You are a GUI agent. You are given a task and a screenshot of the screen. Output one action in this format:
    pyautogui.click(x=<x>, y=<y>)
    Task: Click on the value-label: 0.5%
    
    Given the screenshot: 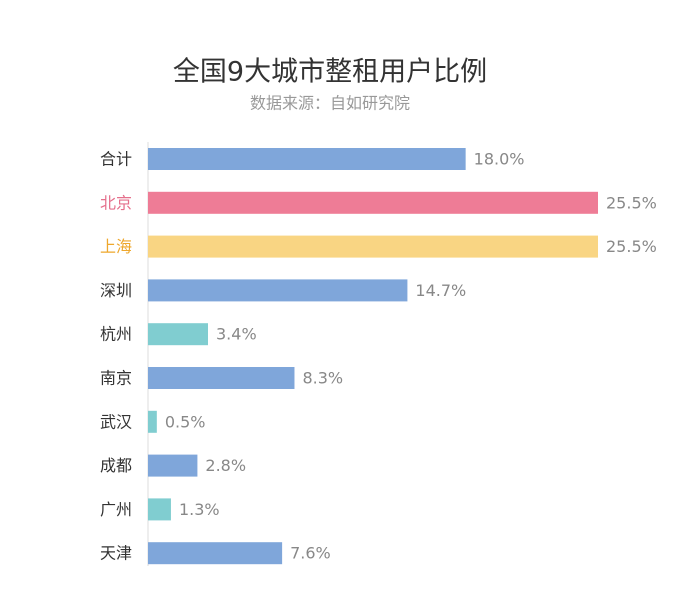 What is the action you would take?
    pyautogui.click(x=185, y=421)
    